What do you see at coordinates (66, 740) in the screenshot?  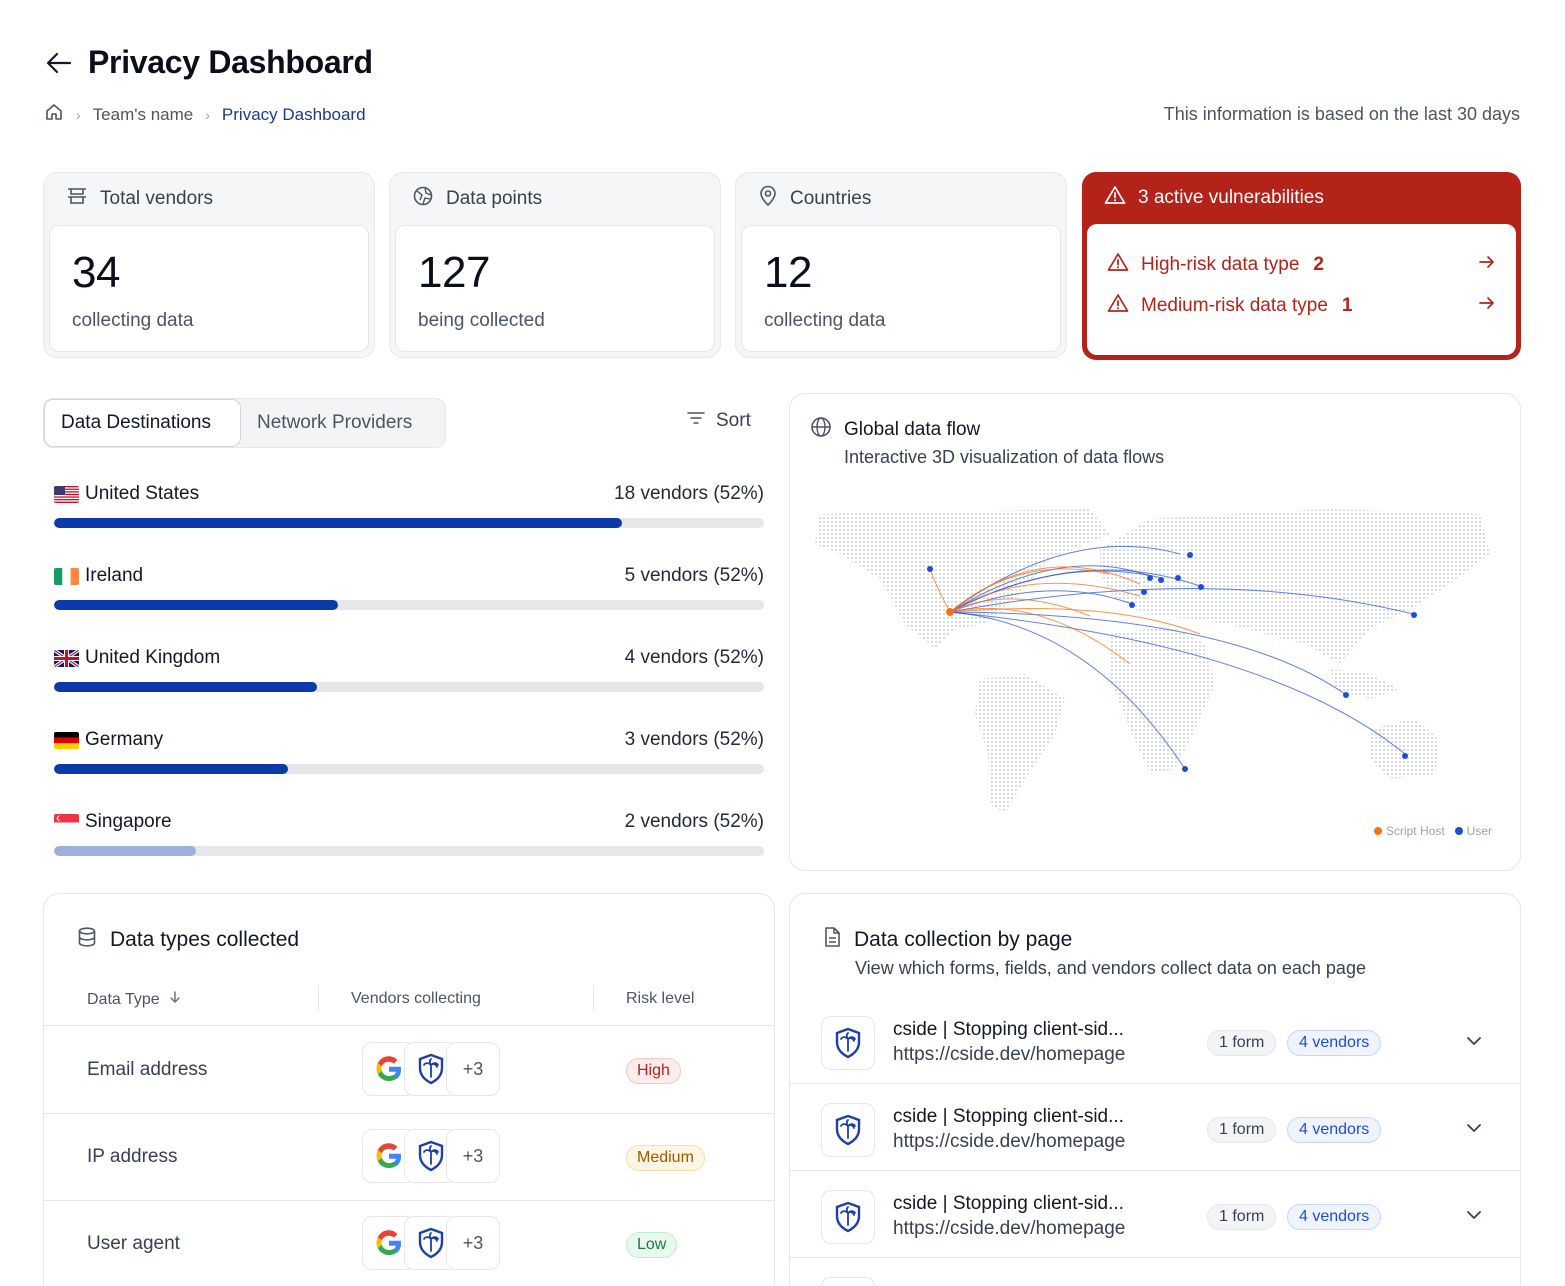 I see `germany-flag-icon` at bounding box center [66, 740].